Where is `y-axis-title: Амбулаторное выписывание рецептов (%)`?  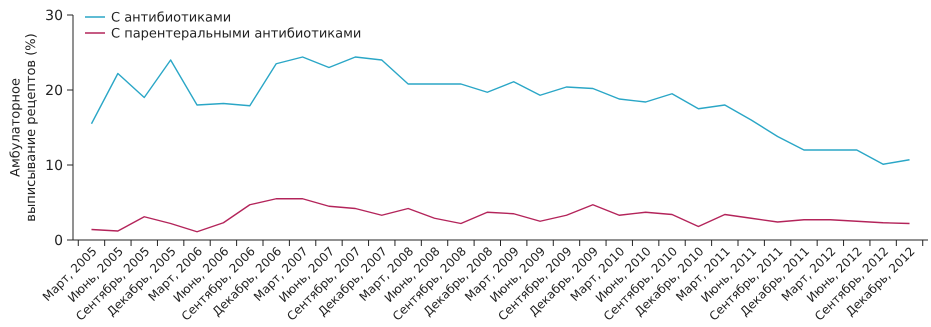 y-axis-title: Амбулаторное выписывание рецептов (%) is located at coordinates (23, 127).